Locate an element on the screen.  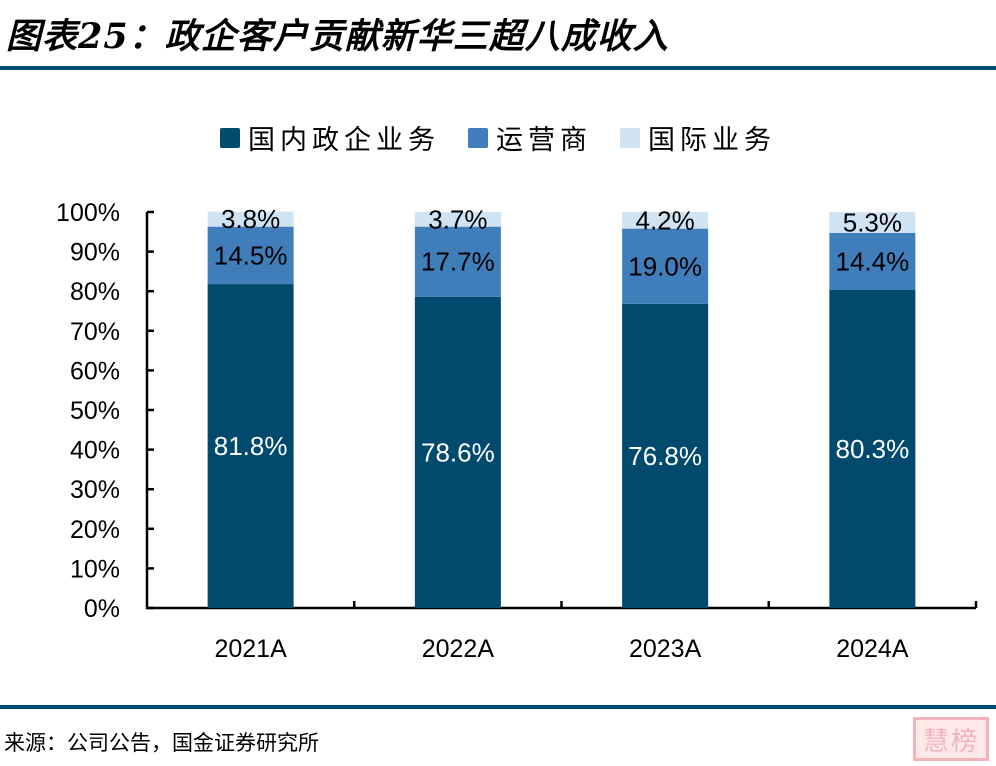
data-label: 17.7% is located at coordinates (458, 262).